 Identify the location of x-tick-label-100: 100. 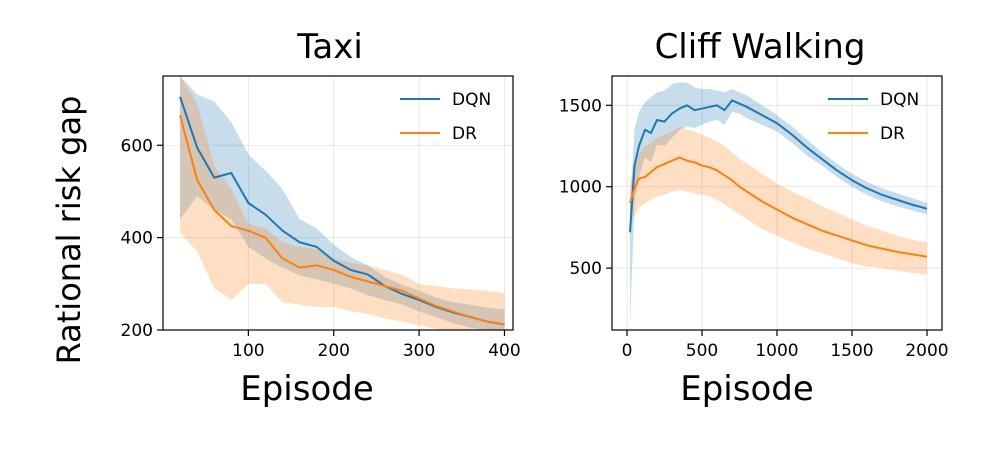
(248, 351).